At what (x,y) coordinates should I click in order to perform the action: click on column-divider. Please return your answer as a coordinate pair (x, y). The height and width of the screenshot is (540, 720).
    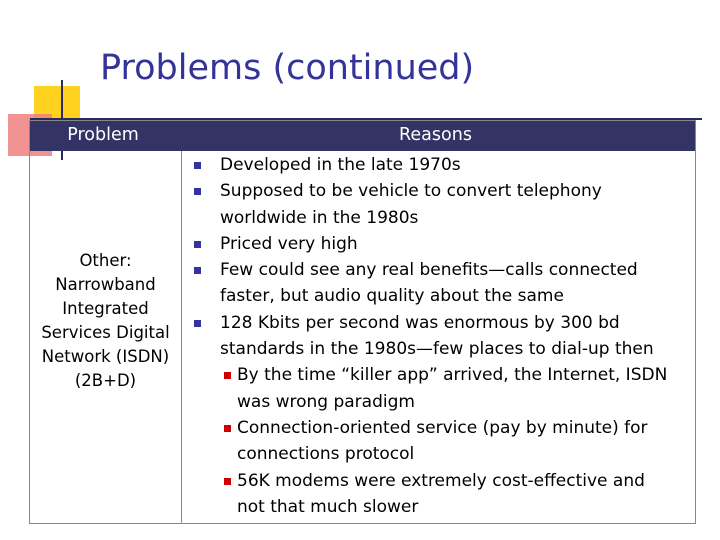
    Looking at the image, I should click on (181, 337).